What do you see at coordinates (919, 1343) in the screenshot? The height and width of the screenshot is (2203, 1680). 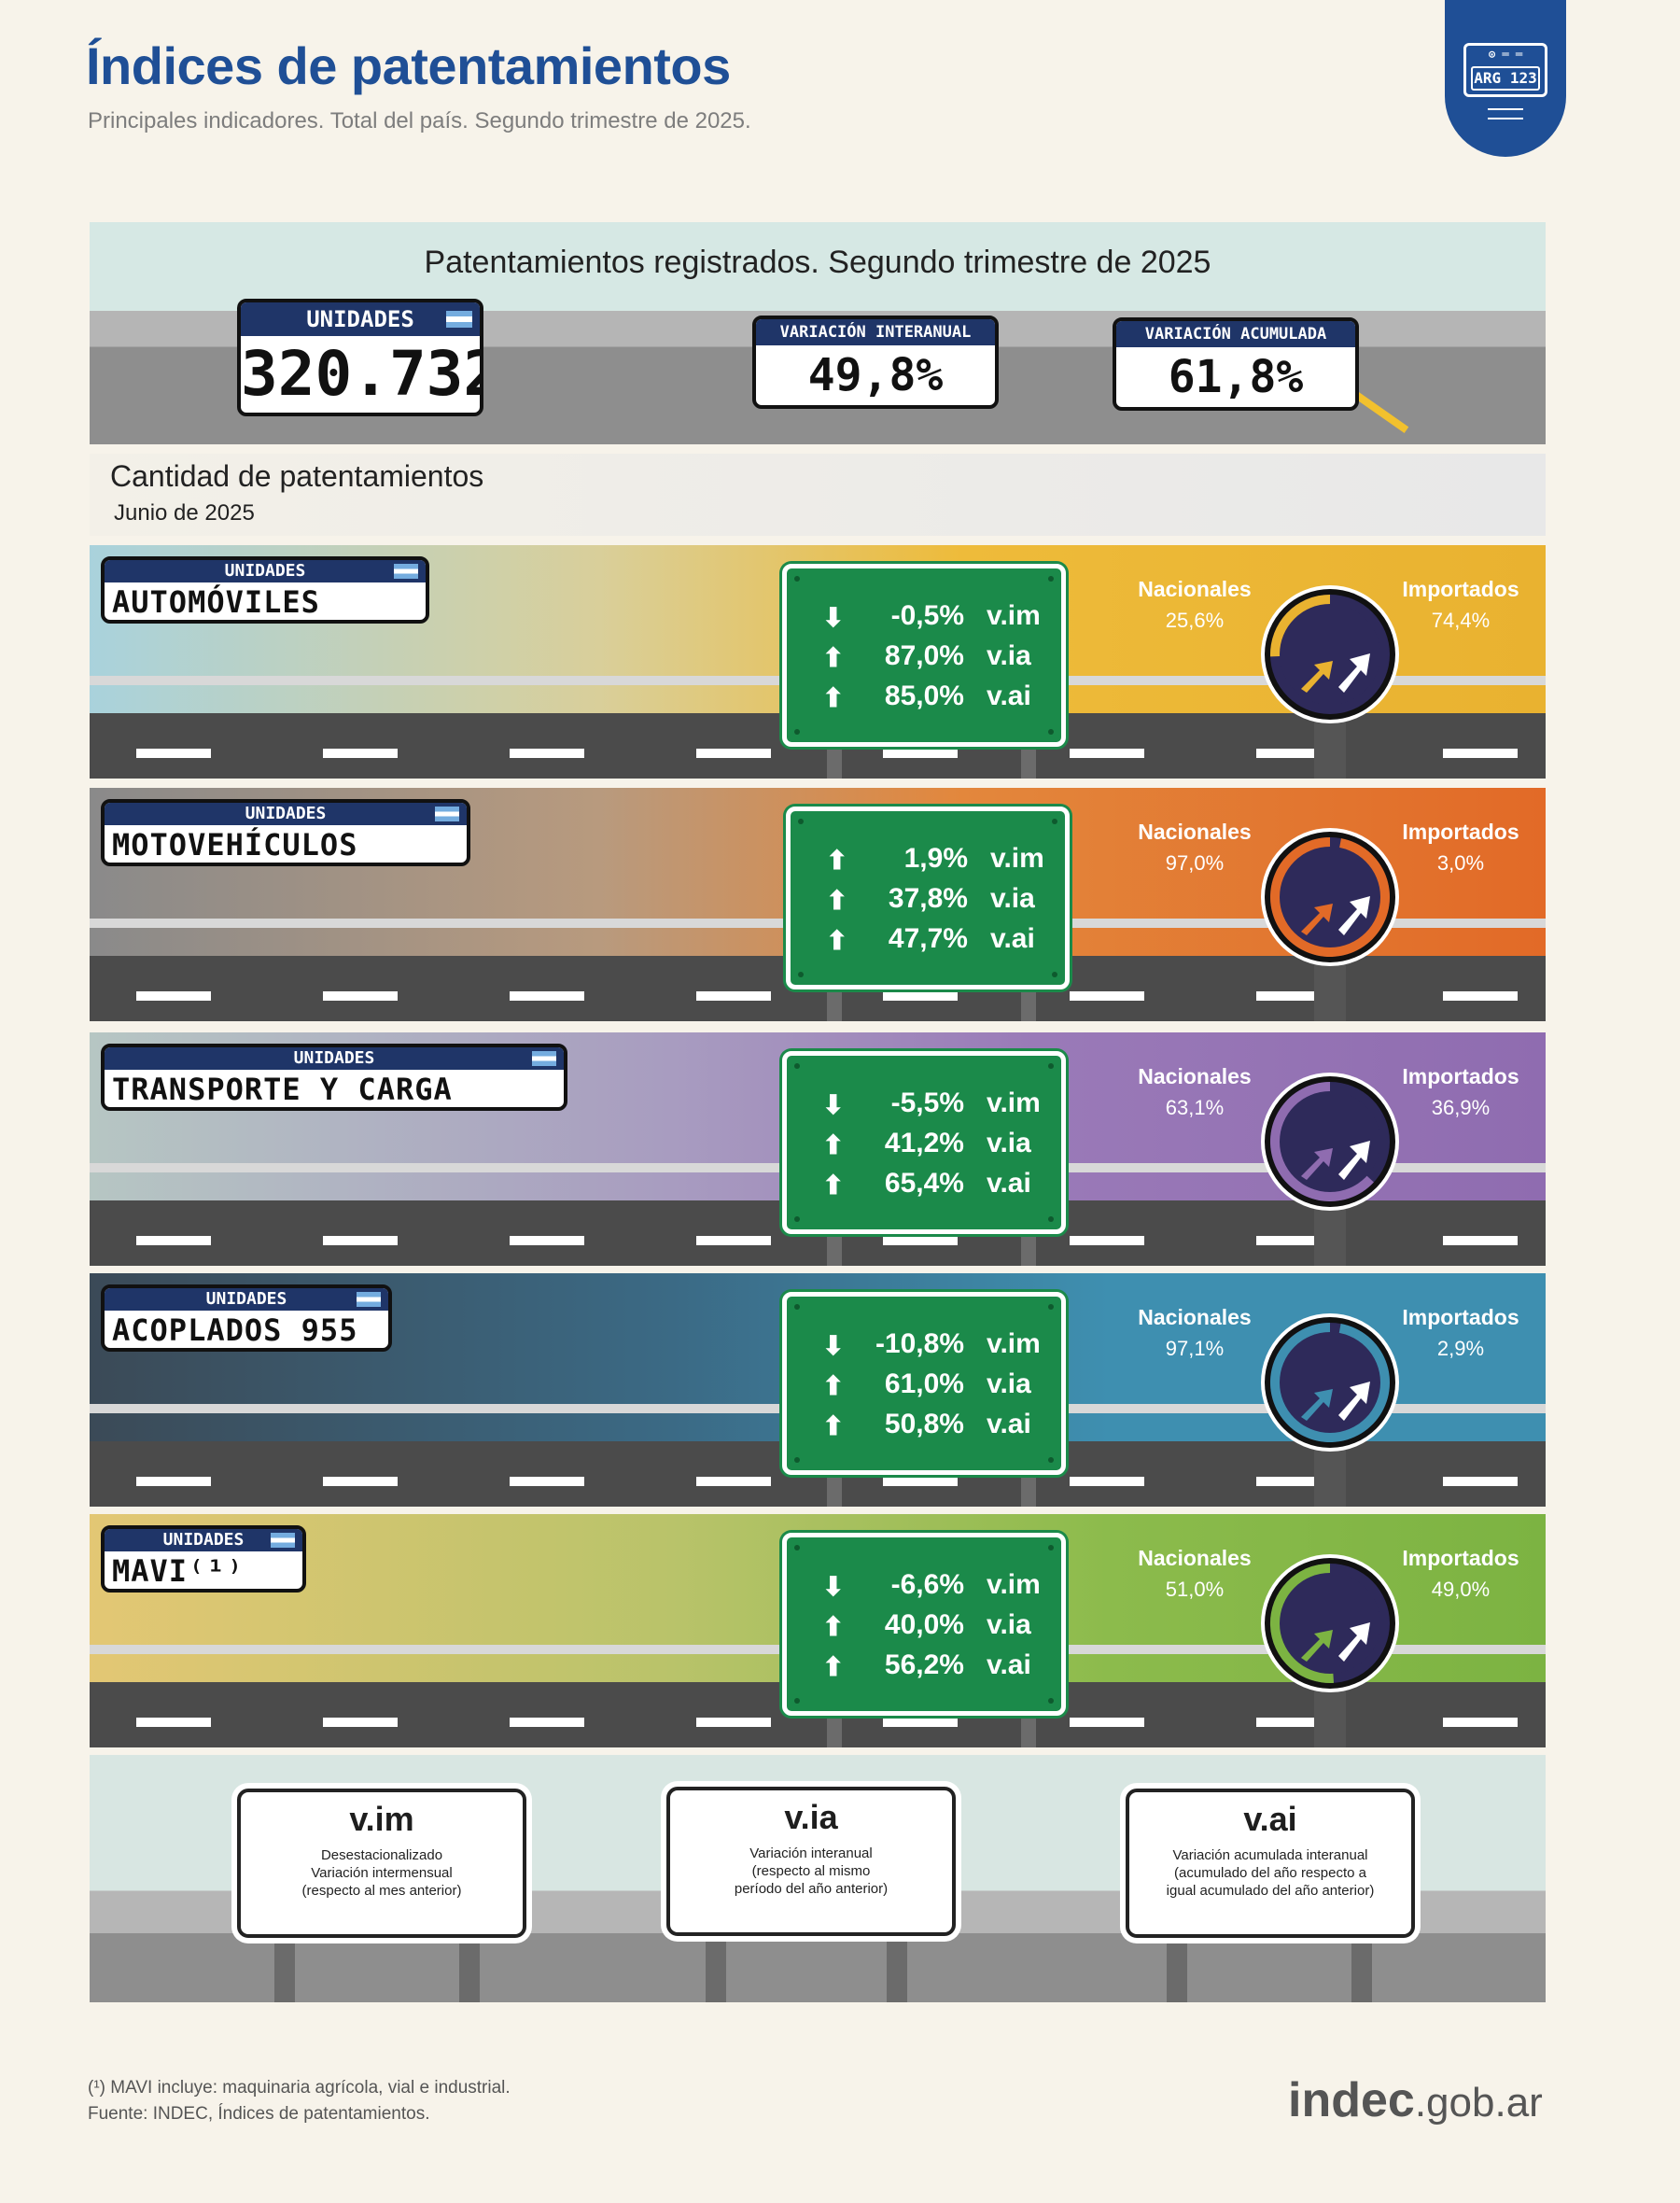 I see `variation-value: -10,8%` at bounding box center [919, 1343].